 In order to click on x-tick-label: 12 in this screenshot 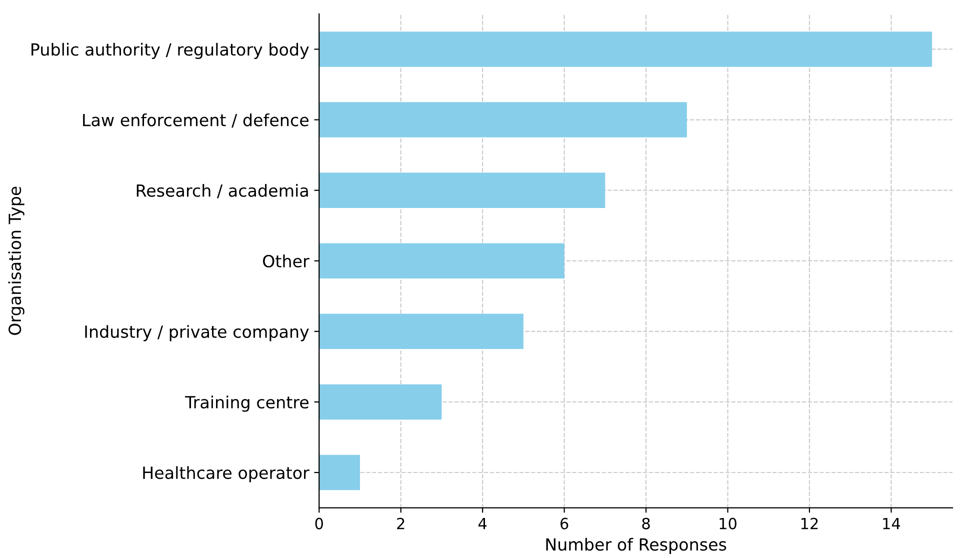, I will do `click(809, 524)`.